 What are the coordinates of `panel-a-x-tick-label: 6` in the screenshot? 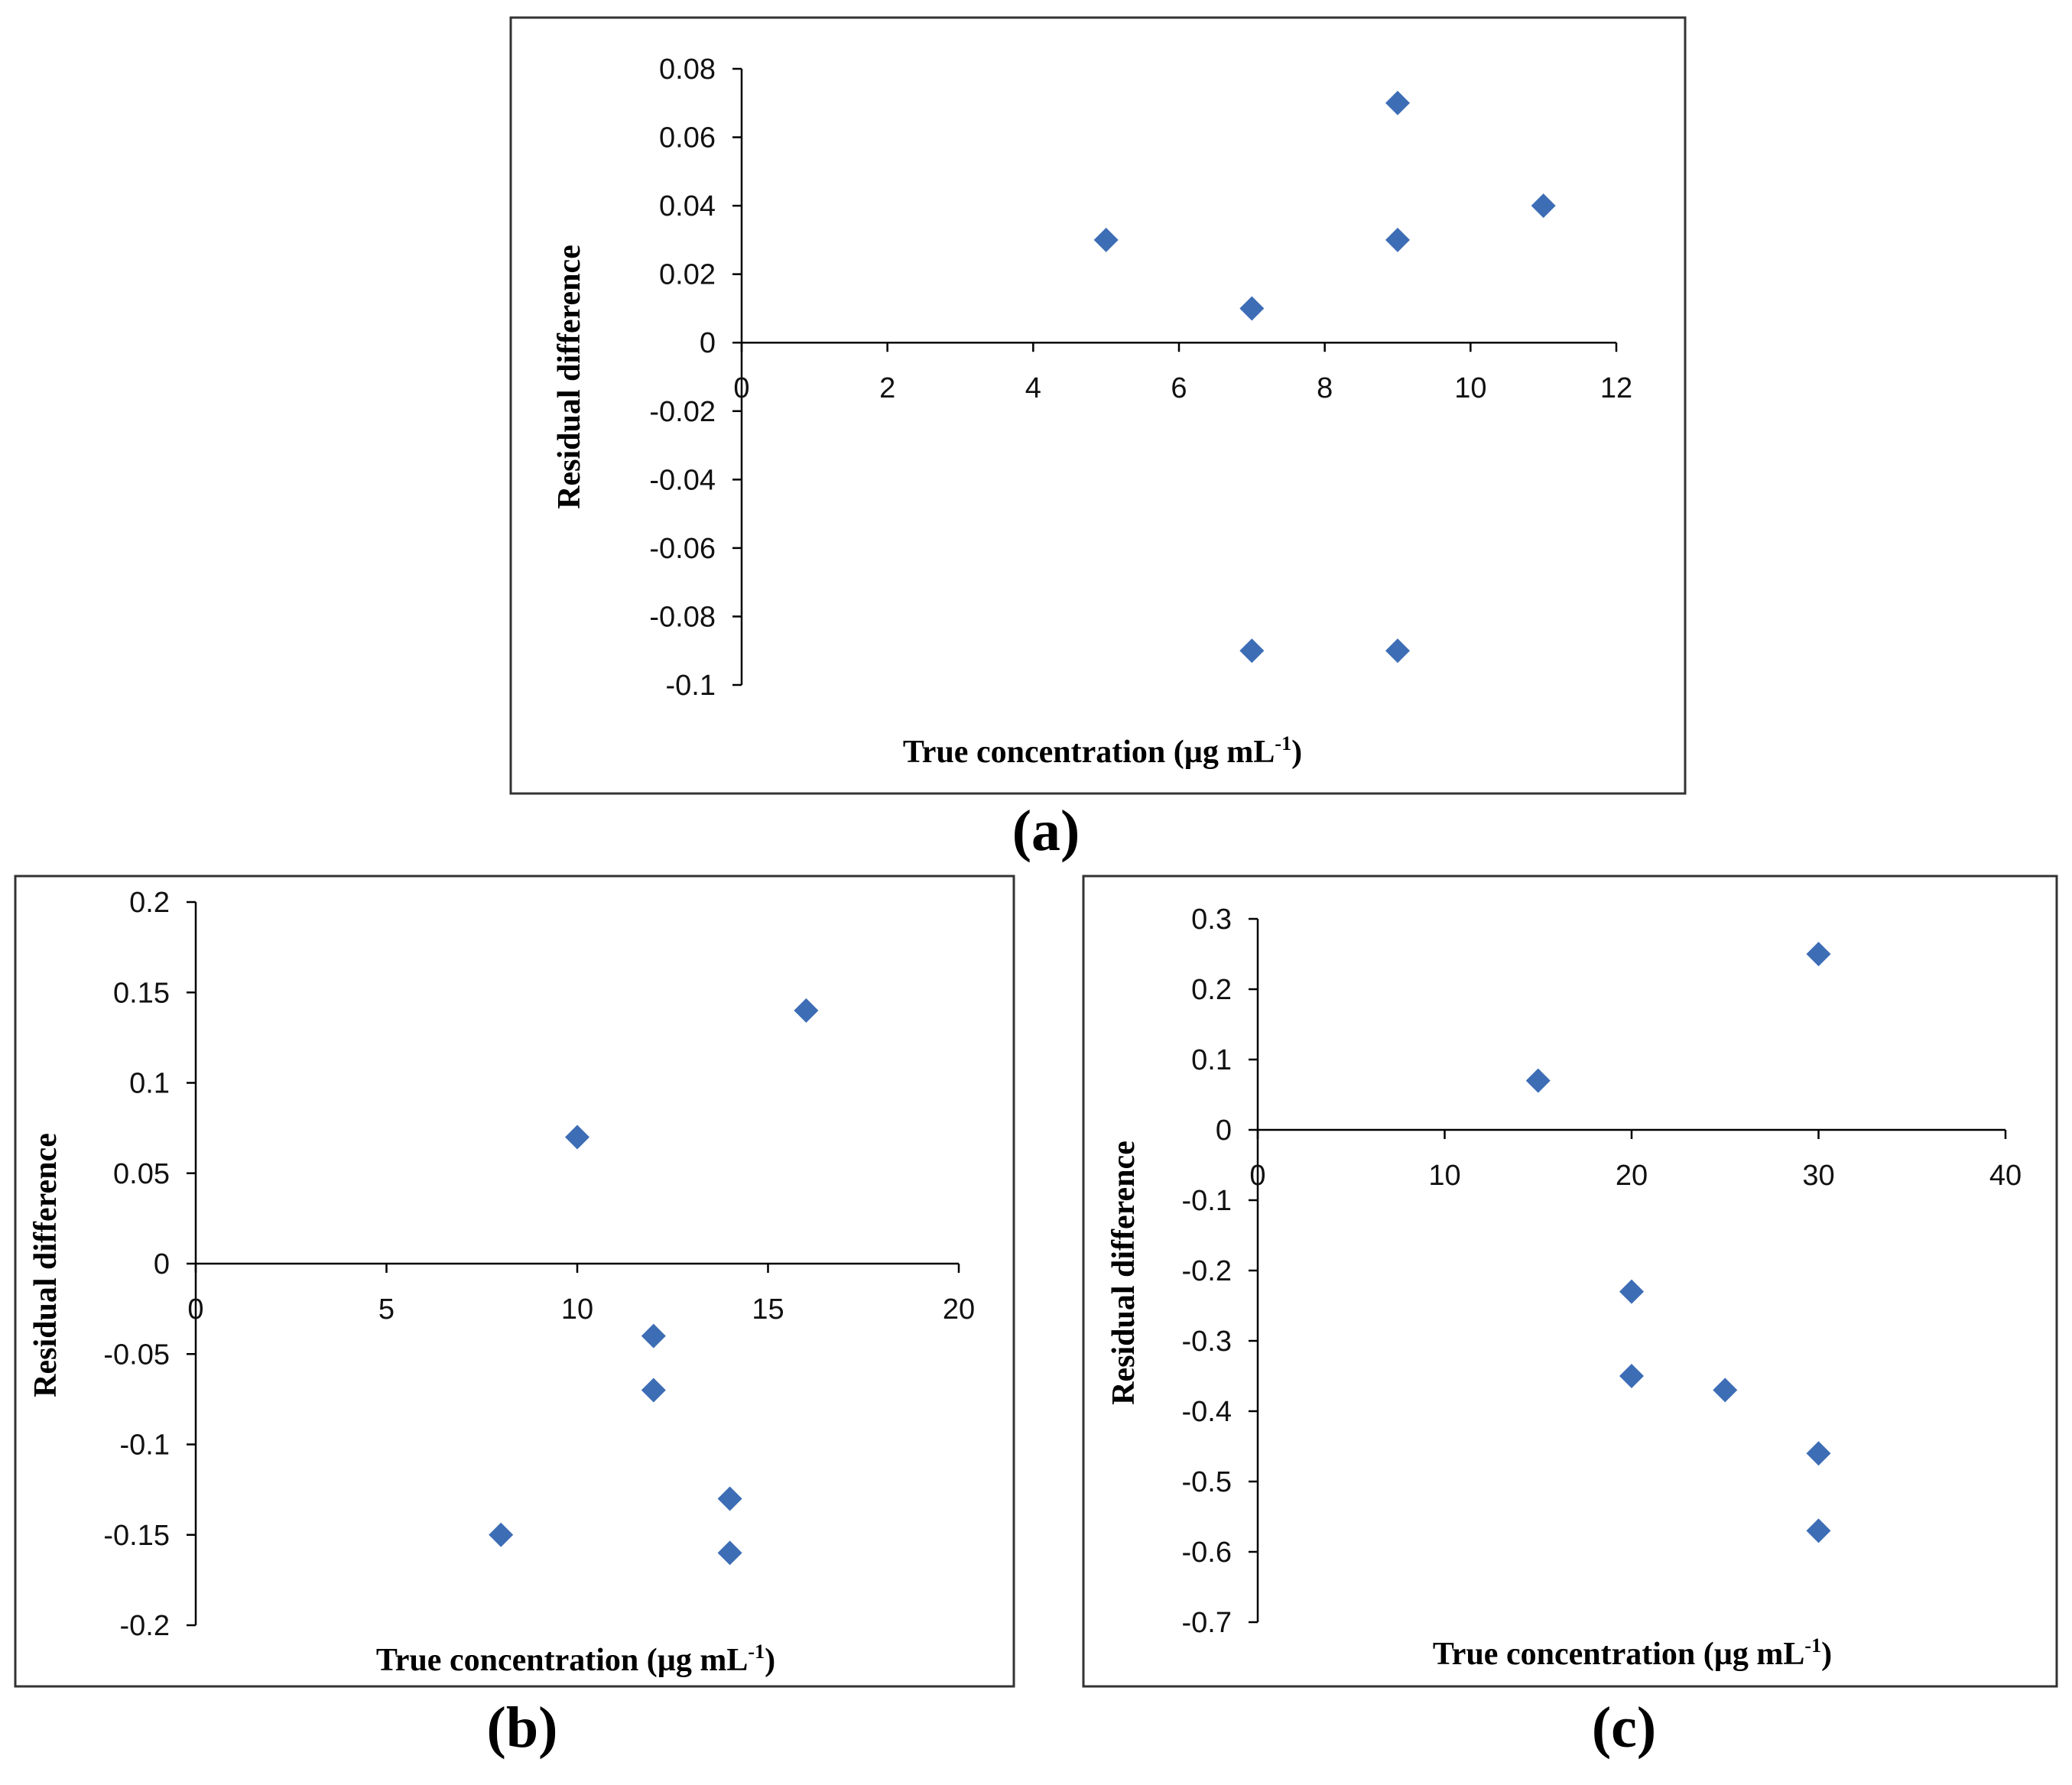 It's located at (1179, 388).